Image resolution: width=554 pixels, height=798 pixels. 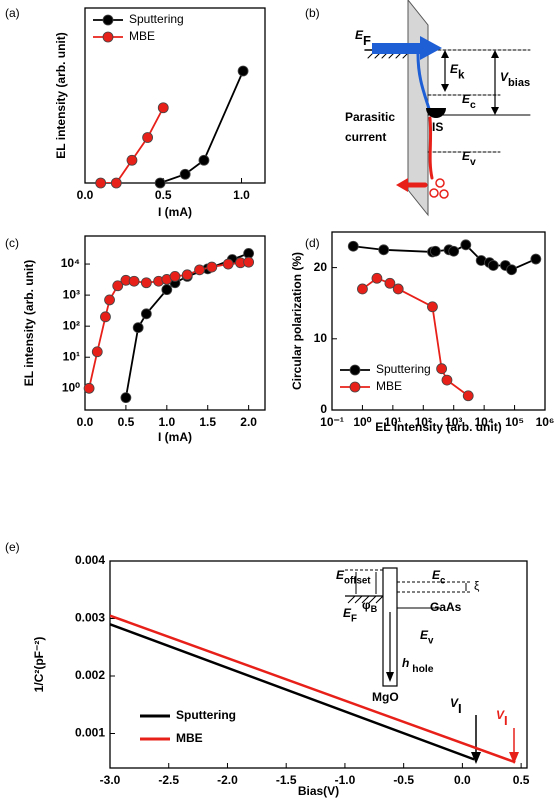 I want to click on y-tick-label: 0.002, so click(x=90, y=675).